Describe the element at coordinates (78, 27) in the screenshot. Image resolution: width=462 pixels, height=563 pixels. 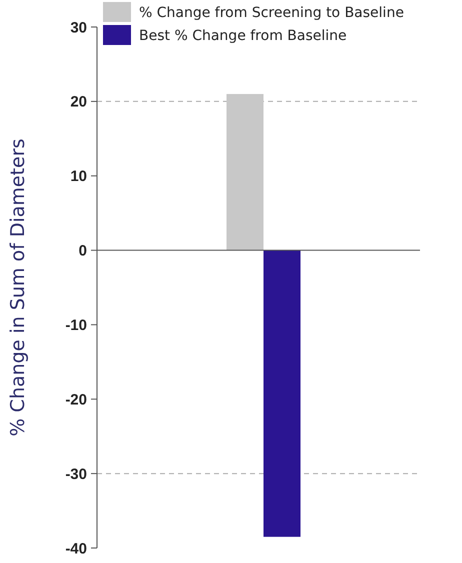
I see `y-tick-label: 30` at that location.